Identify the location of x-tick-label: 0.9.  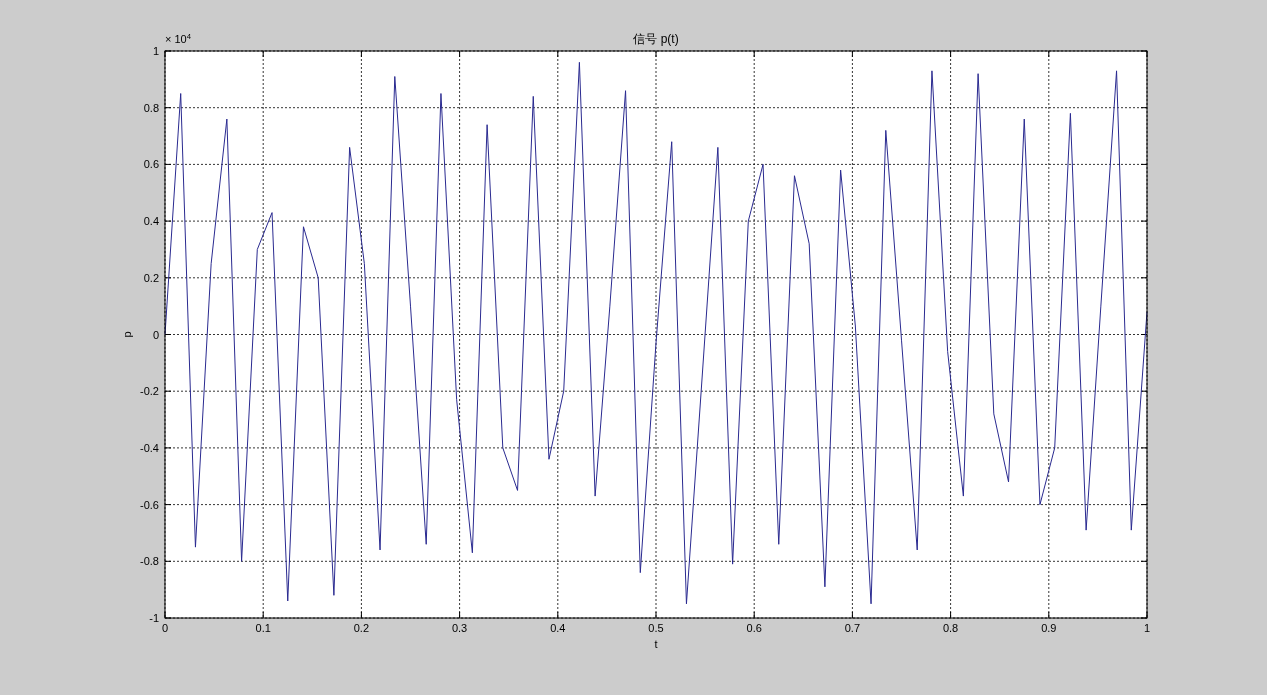
(1049, 628).